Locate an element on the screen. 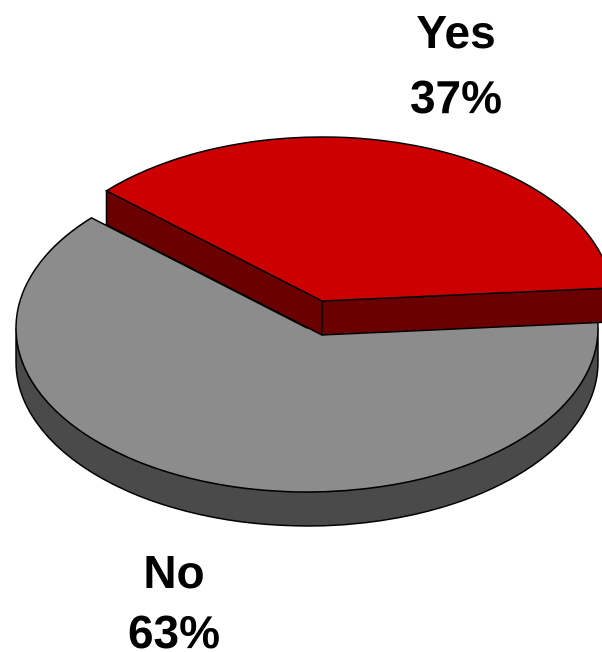  label-no-percent: 63% is located at coordinates (174, 629).